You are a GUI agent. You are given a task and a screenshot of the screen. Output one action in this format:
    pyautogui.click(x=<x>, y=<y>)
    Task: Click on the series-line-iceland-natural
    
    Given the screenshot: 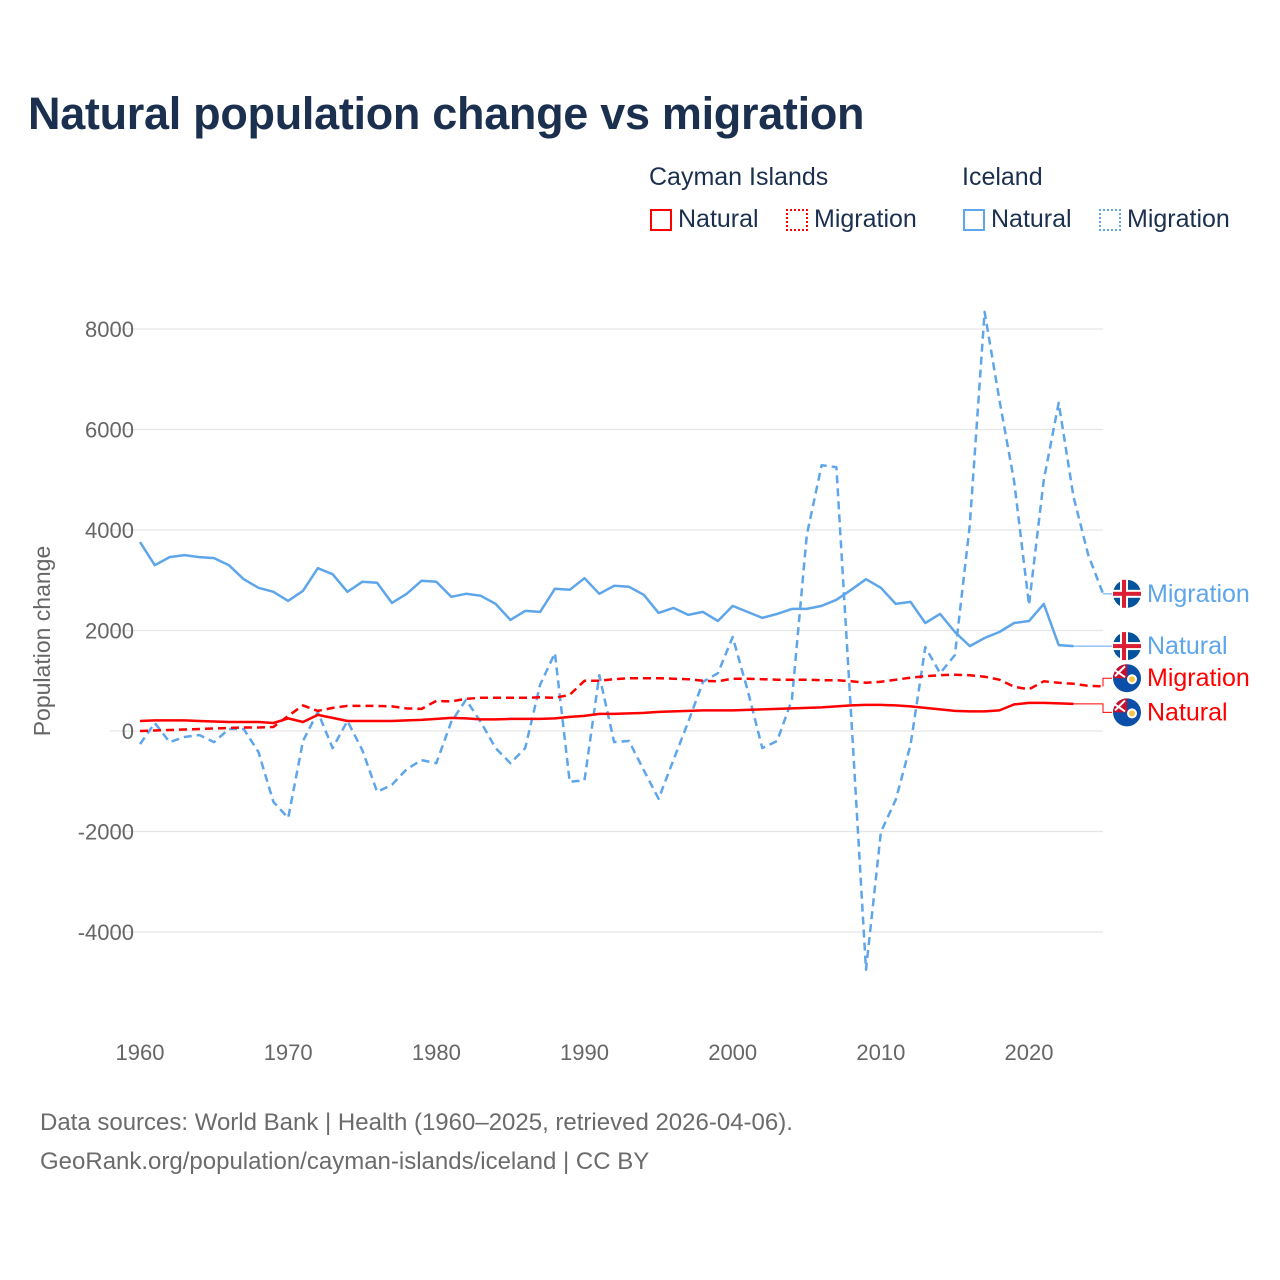 What is the action you would take?
    pyautogui.click(x=606, y=594)
    